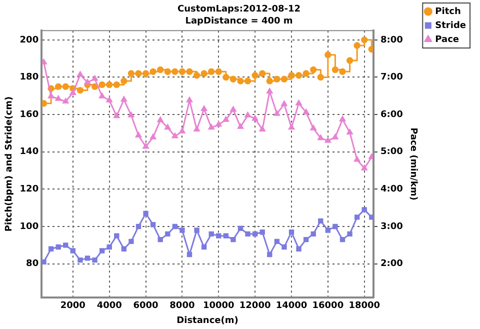 Image resolution: width=480 pixels, height=329 pixels. I want to click on x-axis-title: Distance(m), so click(207, 321).